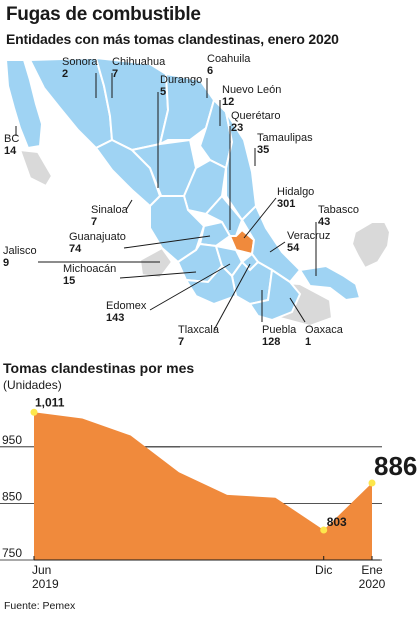 The image size is (417, 620). Describe the element at coordinates (211, 285) in the screenshot. I see `state-guerrero` at that location.